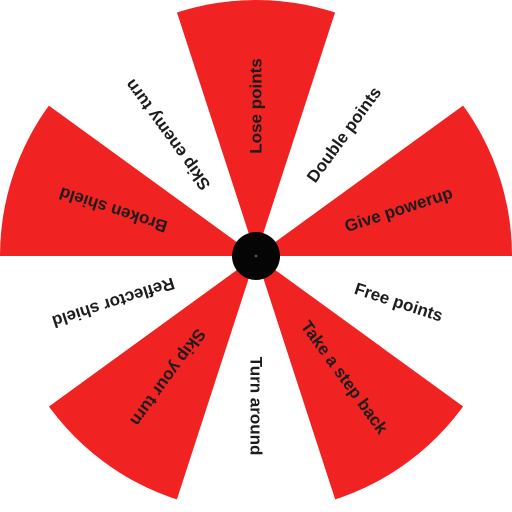 The width and height of the screenshot is (512, 512). I want to click on wheel-center-dot, so click(256, 256).